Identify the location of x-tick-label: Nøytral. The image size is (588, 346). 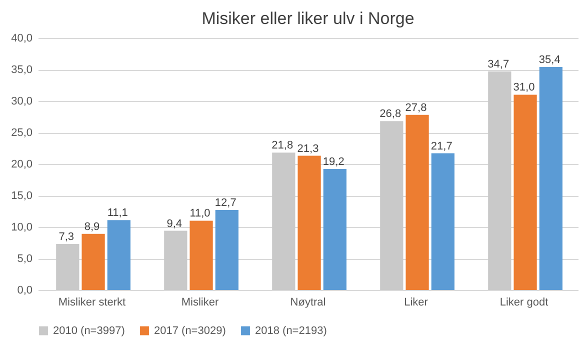
(308, 302).